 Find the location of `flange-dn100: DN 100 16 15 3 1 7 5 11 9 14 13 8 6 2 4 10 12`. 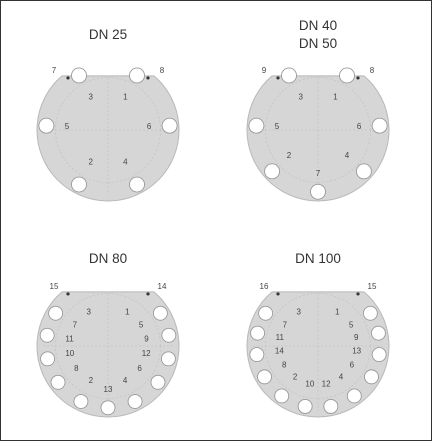

flange-dn100: DN 100 16 15 3 1 7 5 11 9 14 13 8 6 2 4 10 12 is located at coordinates (318, 334).